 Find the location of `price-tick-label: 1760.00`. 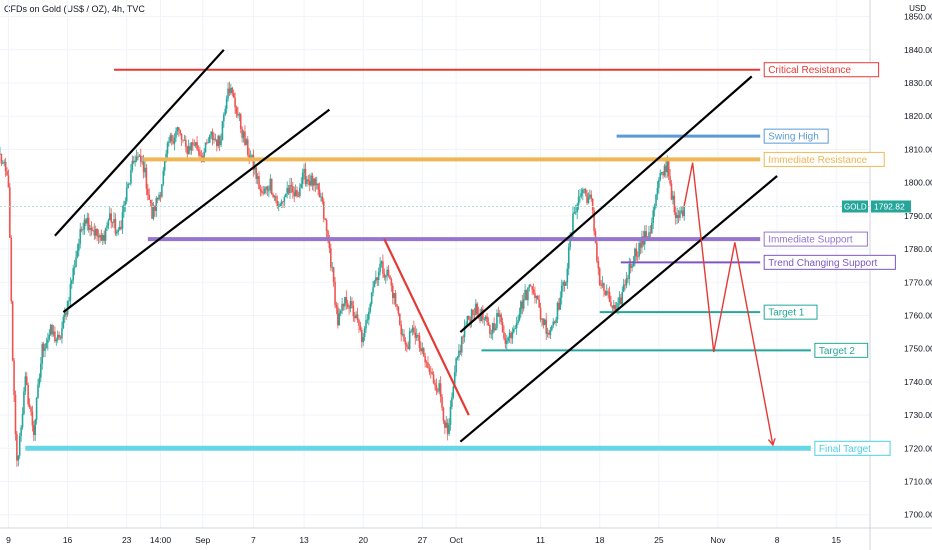

price-tick-label: 1760.00 is located at coordinates (918, 315).